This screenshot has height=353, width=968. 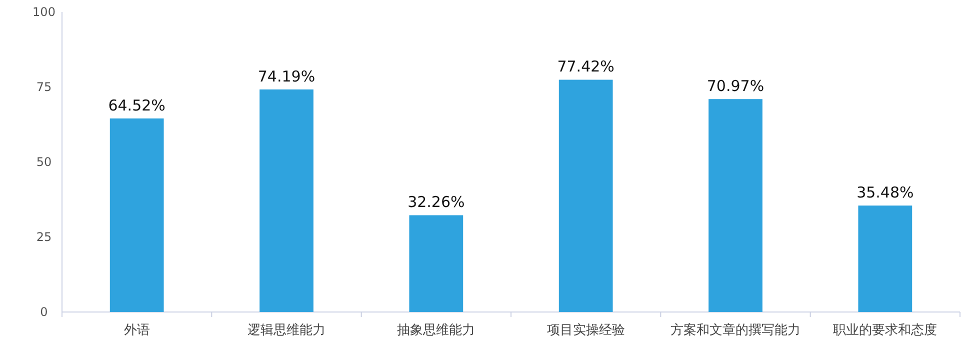 I want to click on x-tick-label: 抽象思维能力, so click(x=436, y=330).